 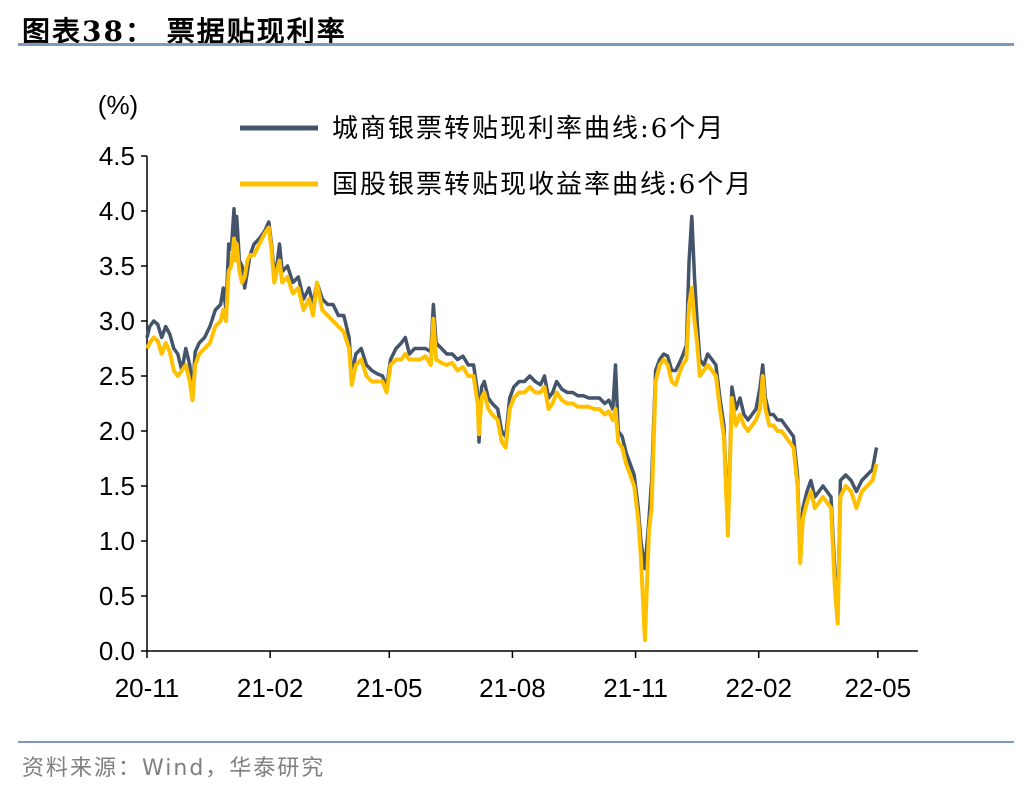 I want to click on y-axis: 0.0 0.5 1.0 1.5 2.0 2.5 3.0 3.5 4.0 4.5, so click(x=123, y=403).